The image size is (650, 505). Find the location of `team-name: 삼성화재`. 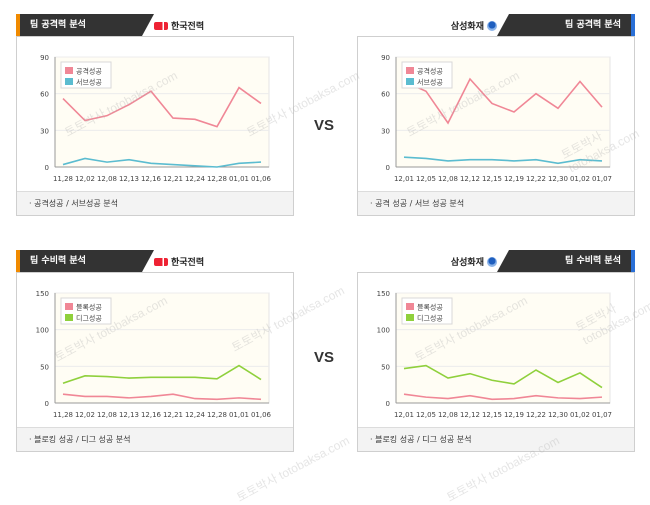

team-name: 삼성화재 is located at coordinates (474, 25).